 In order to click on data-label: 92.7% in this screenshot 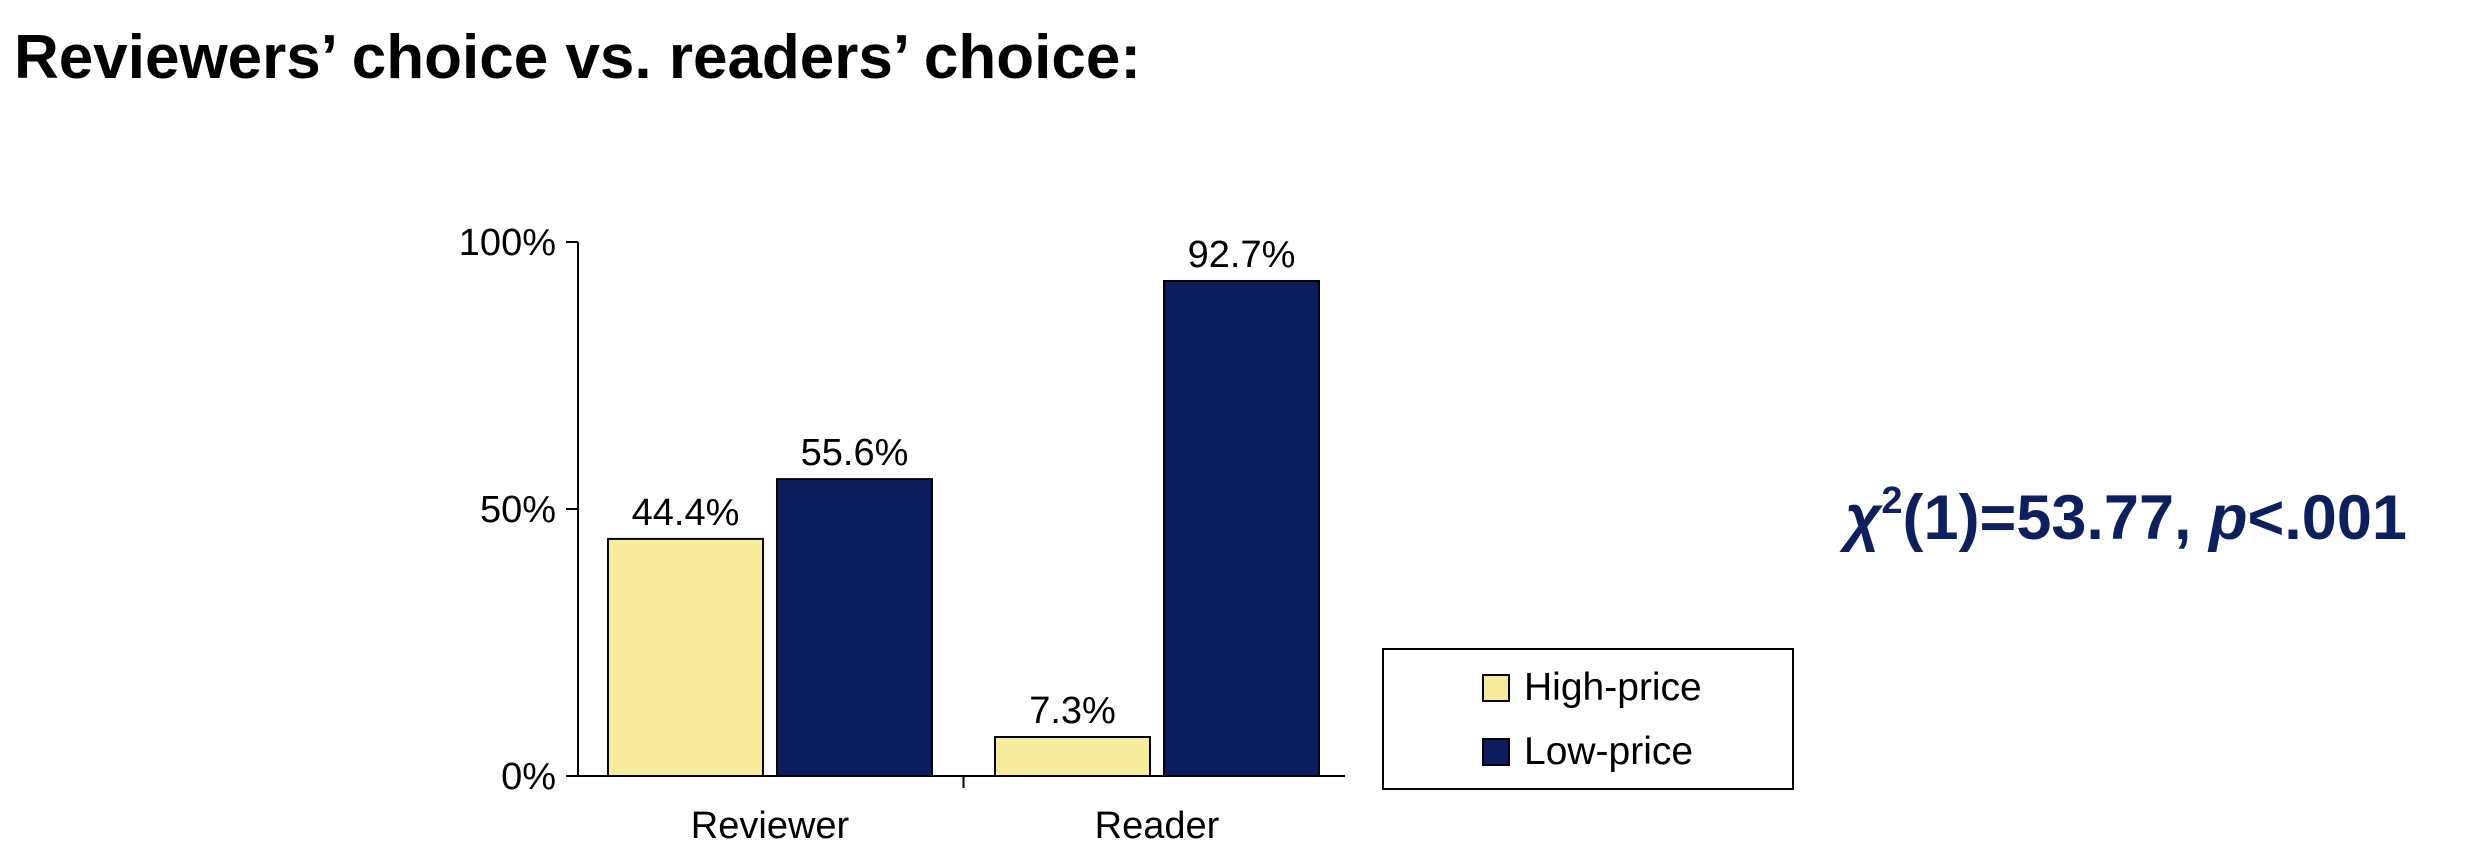, I will do `click(1242, 255)`.